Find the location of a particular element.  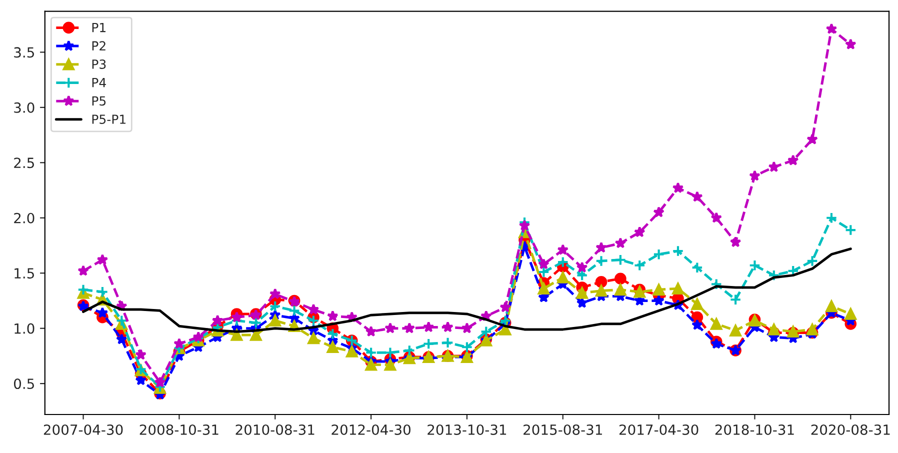

x-tick-label: 2012-04-30 is located at coordinates (371, 429).